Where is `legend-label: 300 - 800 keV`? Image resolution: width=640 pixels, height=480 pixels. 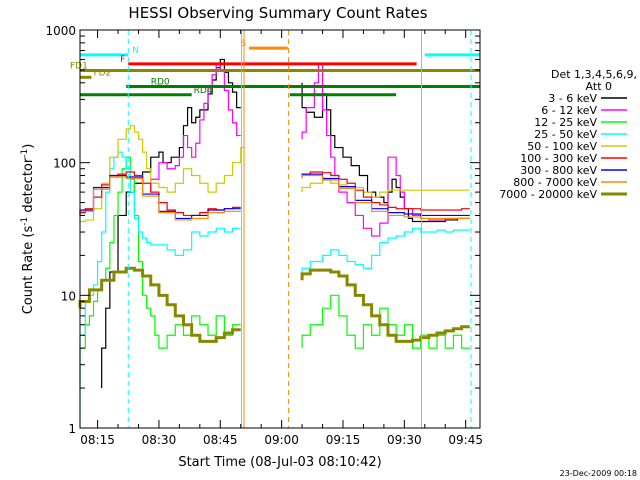 legend-label: 300 - 800 keV is located at coordinates (558, 170).